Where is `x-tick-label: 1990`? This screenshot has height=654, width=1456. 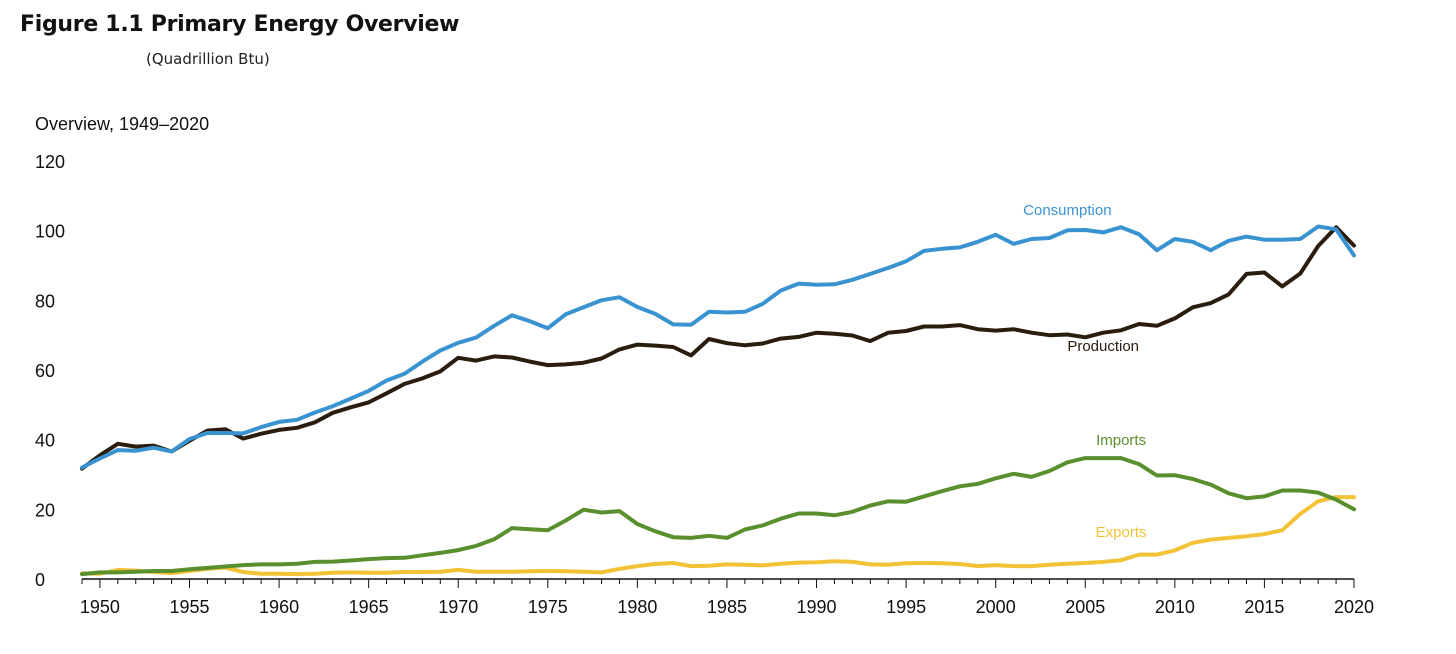 x-tick-label: 1990 is located at coordinates (817, 607).